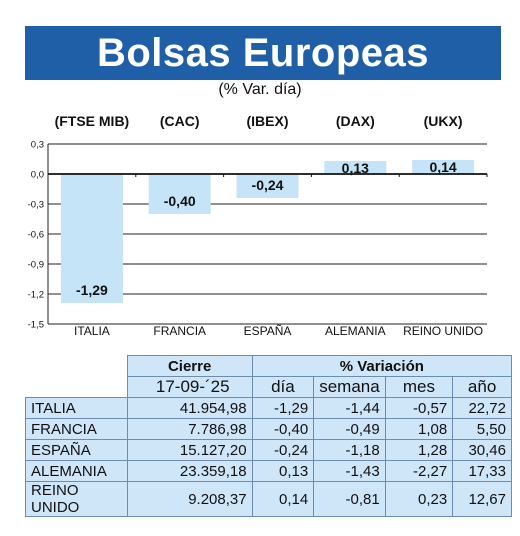 The width and height of the screenshot is (520, 536). I want to click on cell-cierre: 23.359,18, so click(189, 471).